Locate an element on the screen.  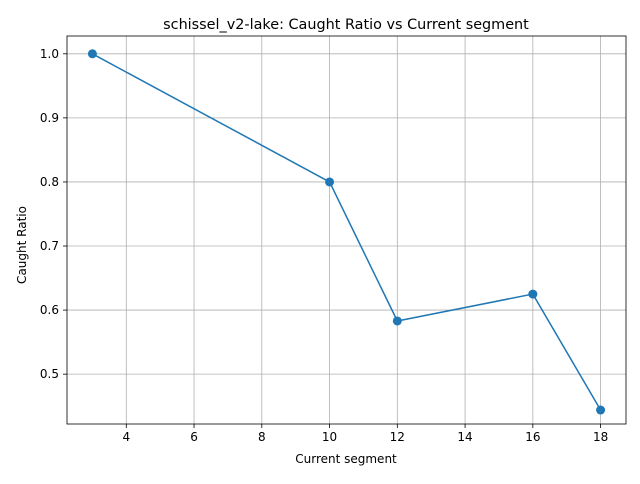
x-tick-label: 14 is located at coordinates (464, 437).